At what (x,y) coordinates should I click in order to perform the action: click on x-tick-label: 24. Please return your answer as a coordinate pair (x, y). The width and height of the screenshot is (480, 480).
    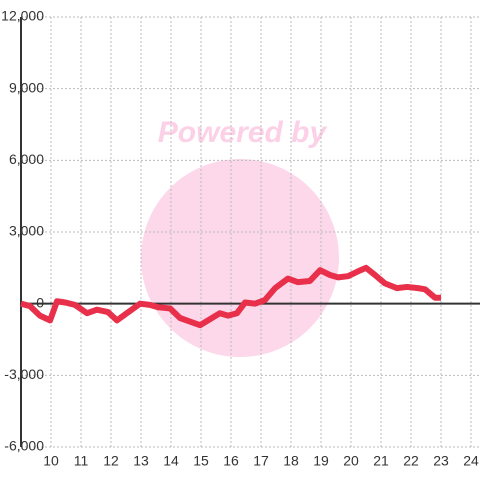
    Looking at the image, I should click on (471, 461).